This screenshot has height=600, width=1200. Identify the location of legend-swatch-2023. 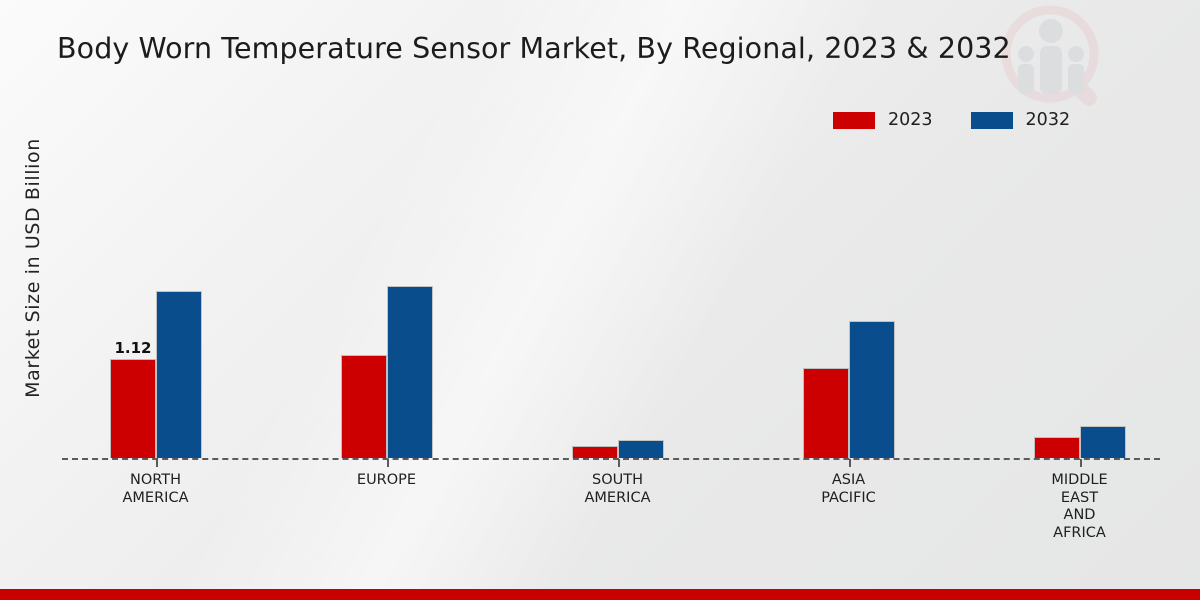
(854, 120).